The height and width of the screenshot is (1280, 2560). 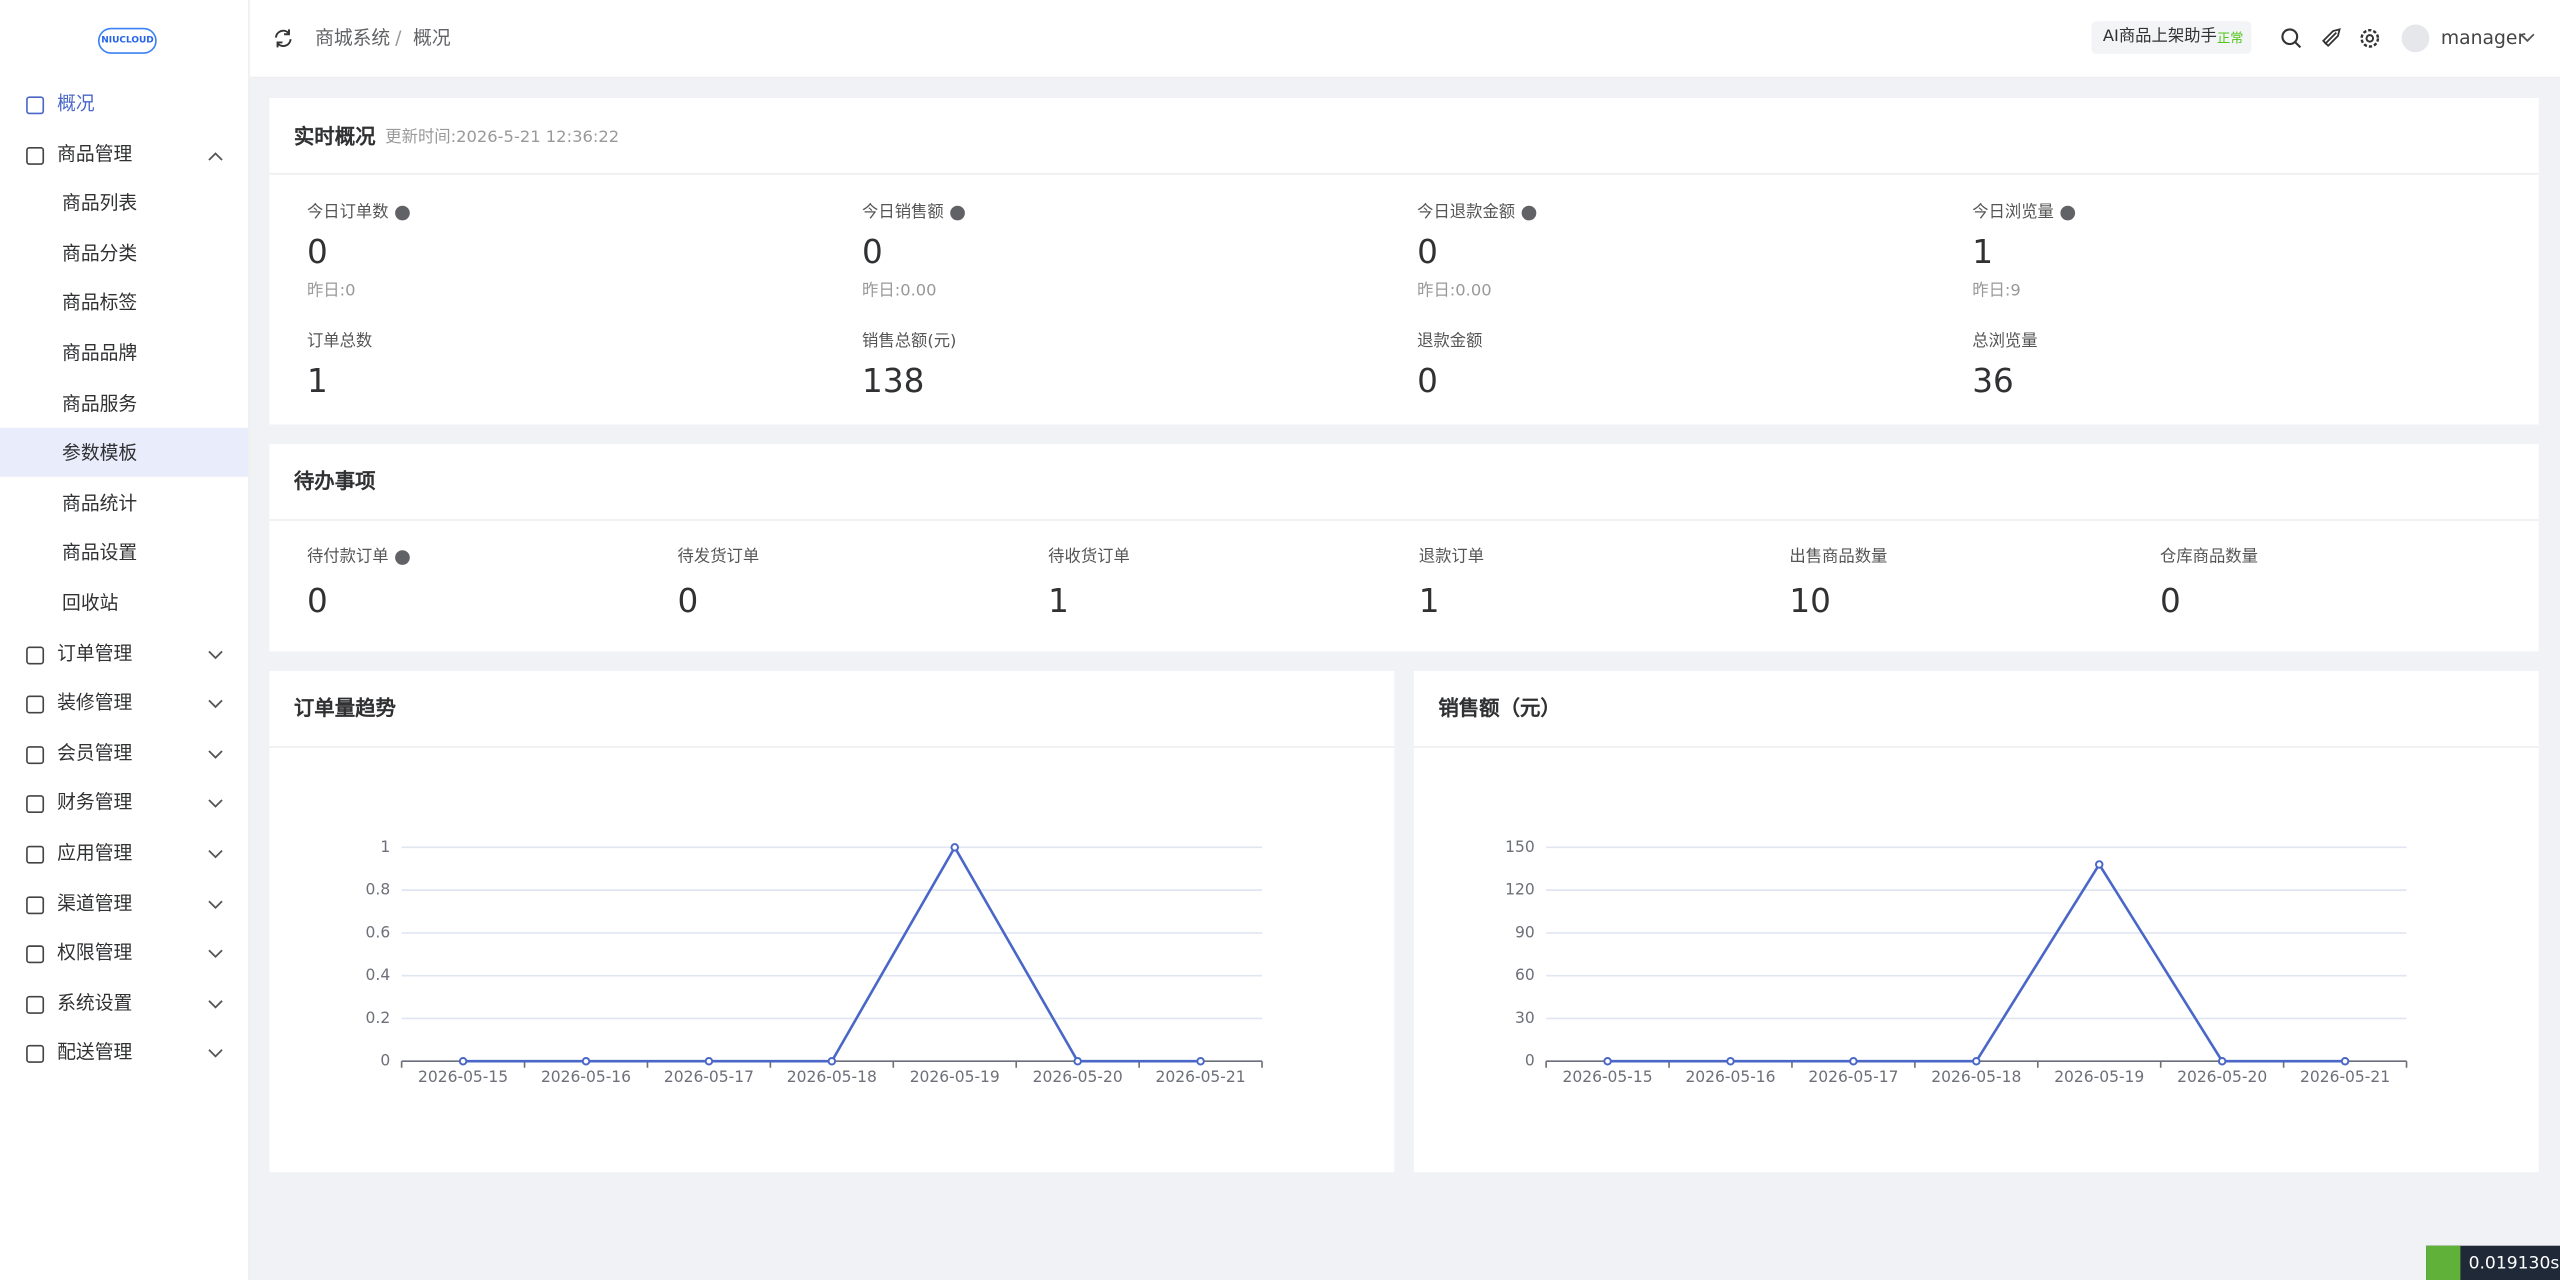 What do you see at coordinates (2291, 38) in the screenshot?
I see `search-icon` at bounding box center [2291, 38].